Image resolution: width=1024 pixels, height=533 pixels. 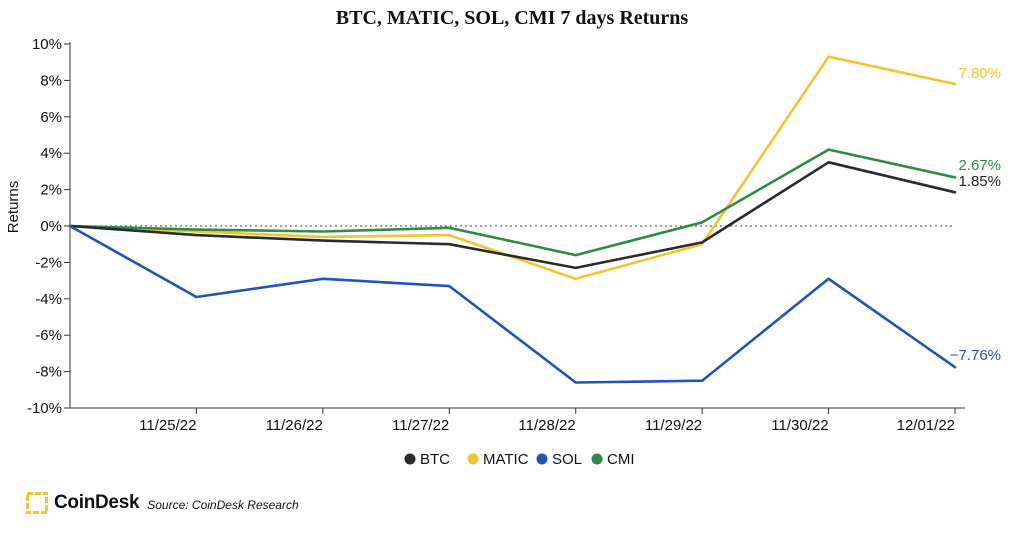 What do you see at coordinates (506, 459) in the screenshot?
I see `legend-label-matic: MATIC` at bounding box center [506, 459].